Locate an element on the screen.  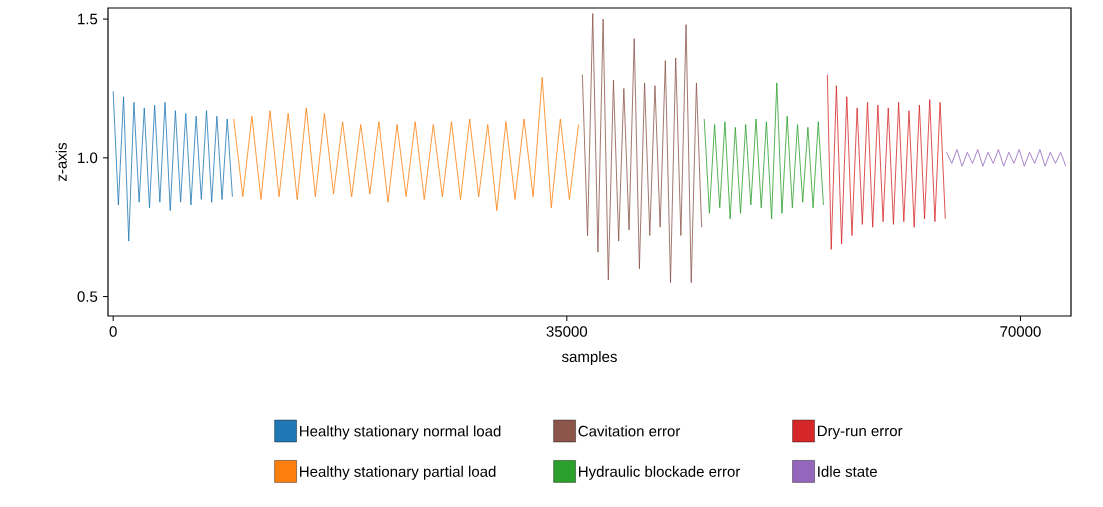
legend-label: Healthy stationary normal load is located at coordinates (400, 432).